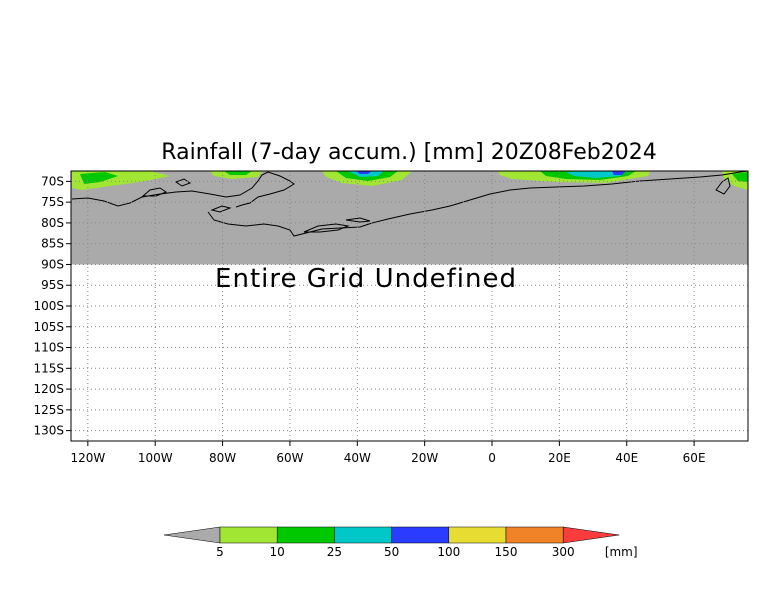  I want to click on defined-data-region, so click(409, 218).